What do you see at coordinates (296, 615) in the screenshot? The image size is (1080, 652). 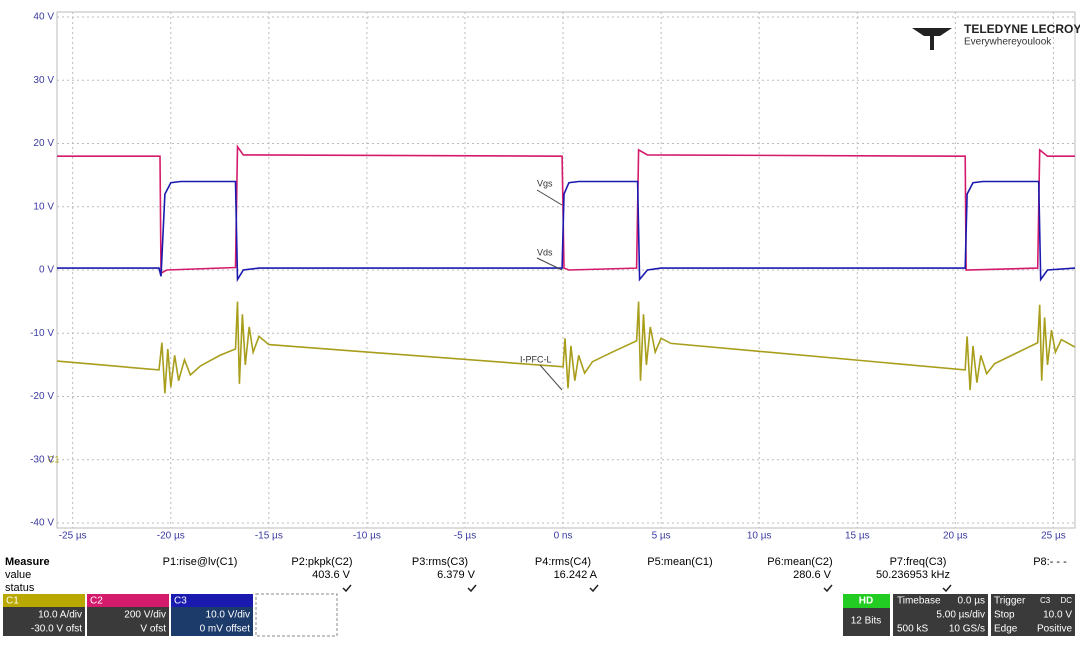 I see `empty-slot` at bounding box center [296, 615].